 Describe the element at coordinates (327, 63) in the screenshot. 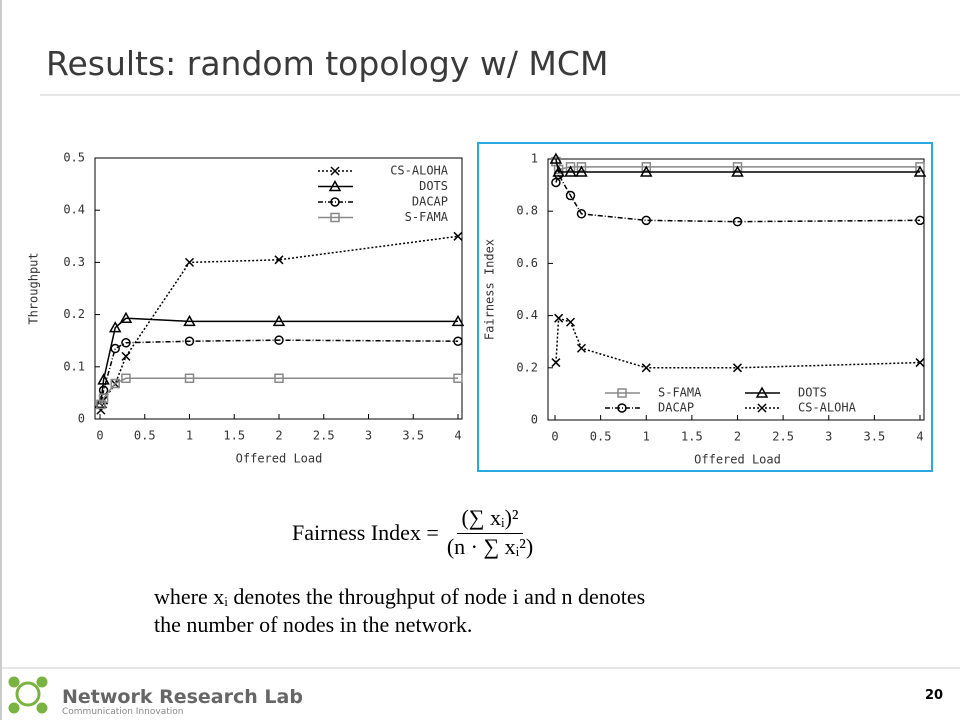

I see `slide-title: Results: random topology w/ MCM` at that location.